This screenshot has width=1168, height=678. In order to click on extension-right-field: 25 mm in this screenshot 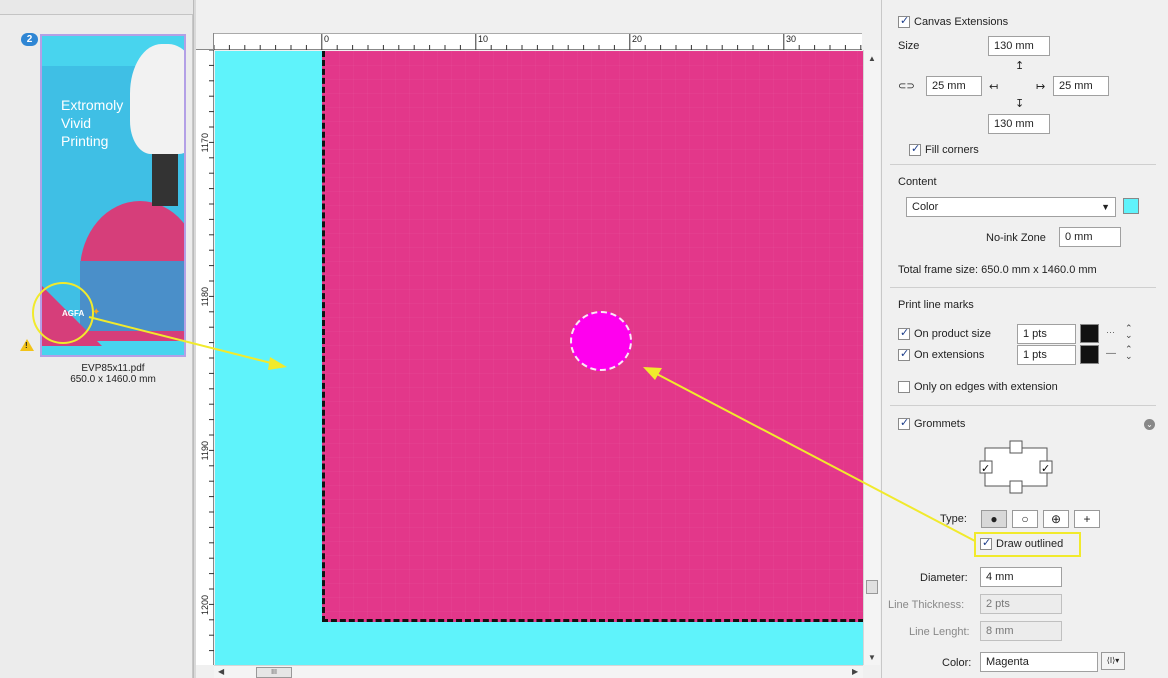, I will do `click(1081, 86)`.